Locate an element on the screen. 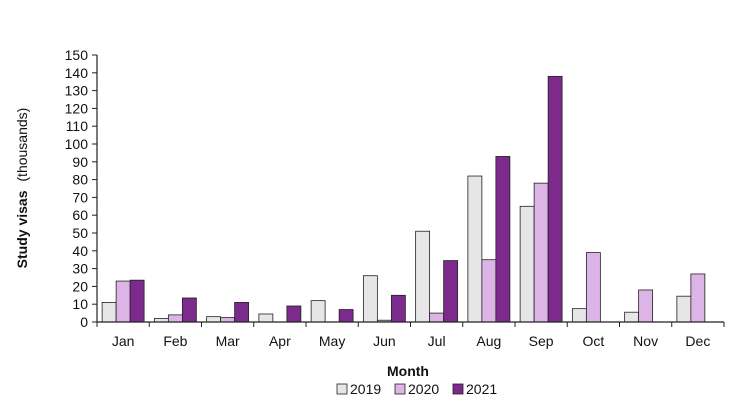 This screenshot has height=415, width=750. bar-2020-Feb is located at coordinates (175, 318).